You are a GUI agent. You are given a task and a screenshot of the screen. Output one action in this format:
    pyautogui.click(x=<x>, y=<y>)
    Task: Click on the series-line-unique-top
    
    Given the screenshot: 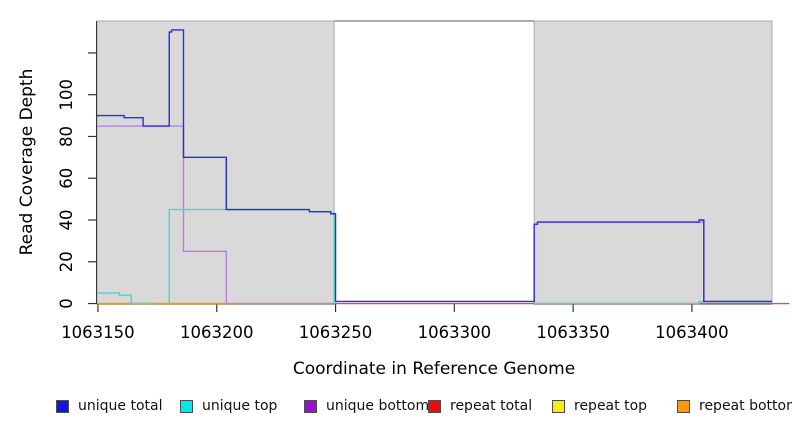 What is the action you would take?
    pyautogui.click(x=125, y=298)
    